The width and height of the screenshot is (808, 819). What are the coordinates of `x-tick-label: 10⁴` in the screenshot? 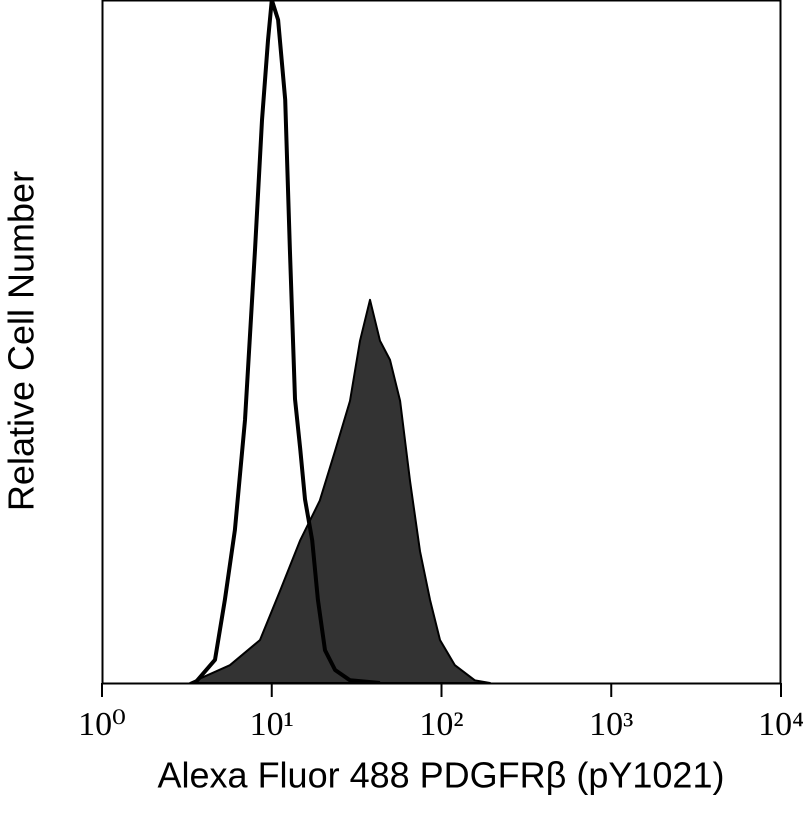 It's located at (781, 724).